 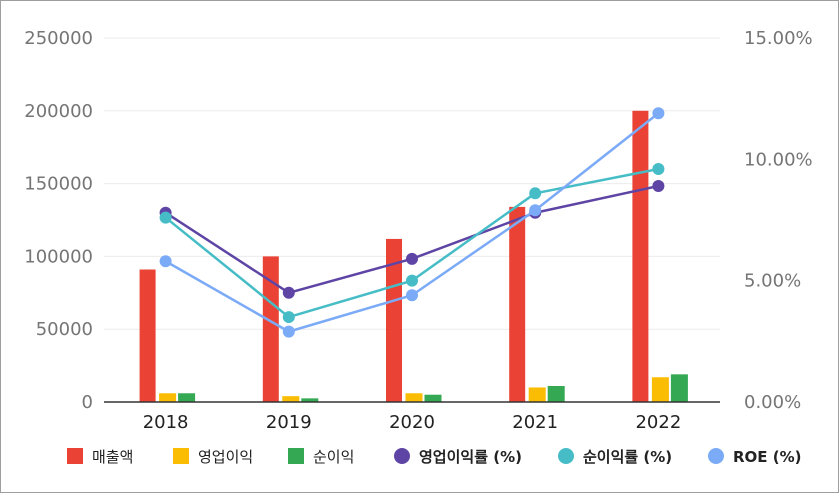 I want to click on y-left-tick-label: 150000, so click(x=58, y=184).